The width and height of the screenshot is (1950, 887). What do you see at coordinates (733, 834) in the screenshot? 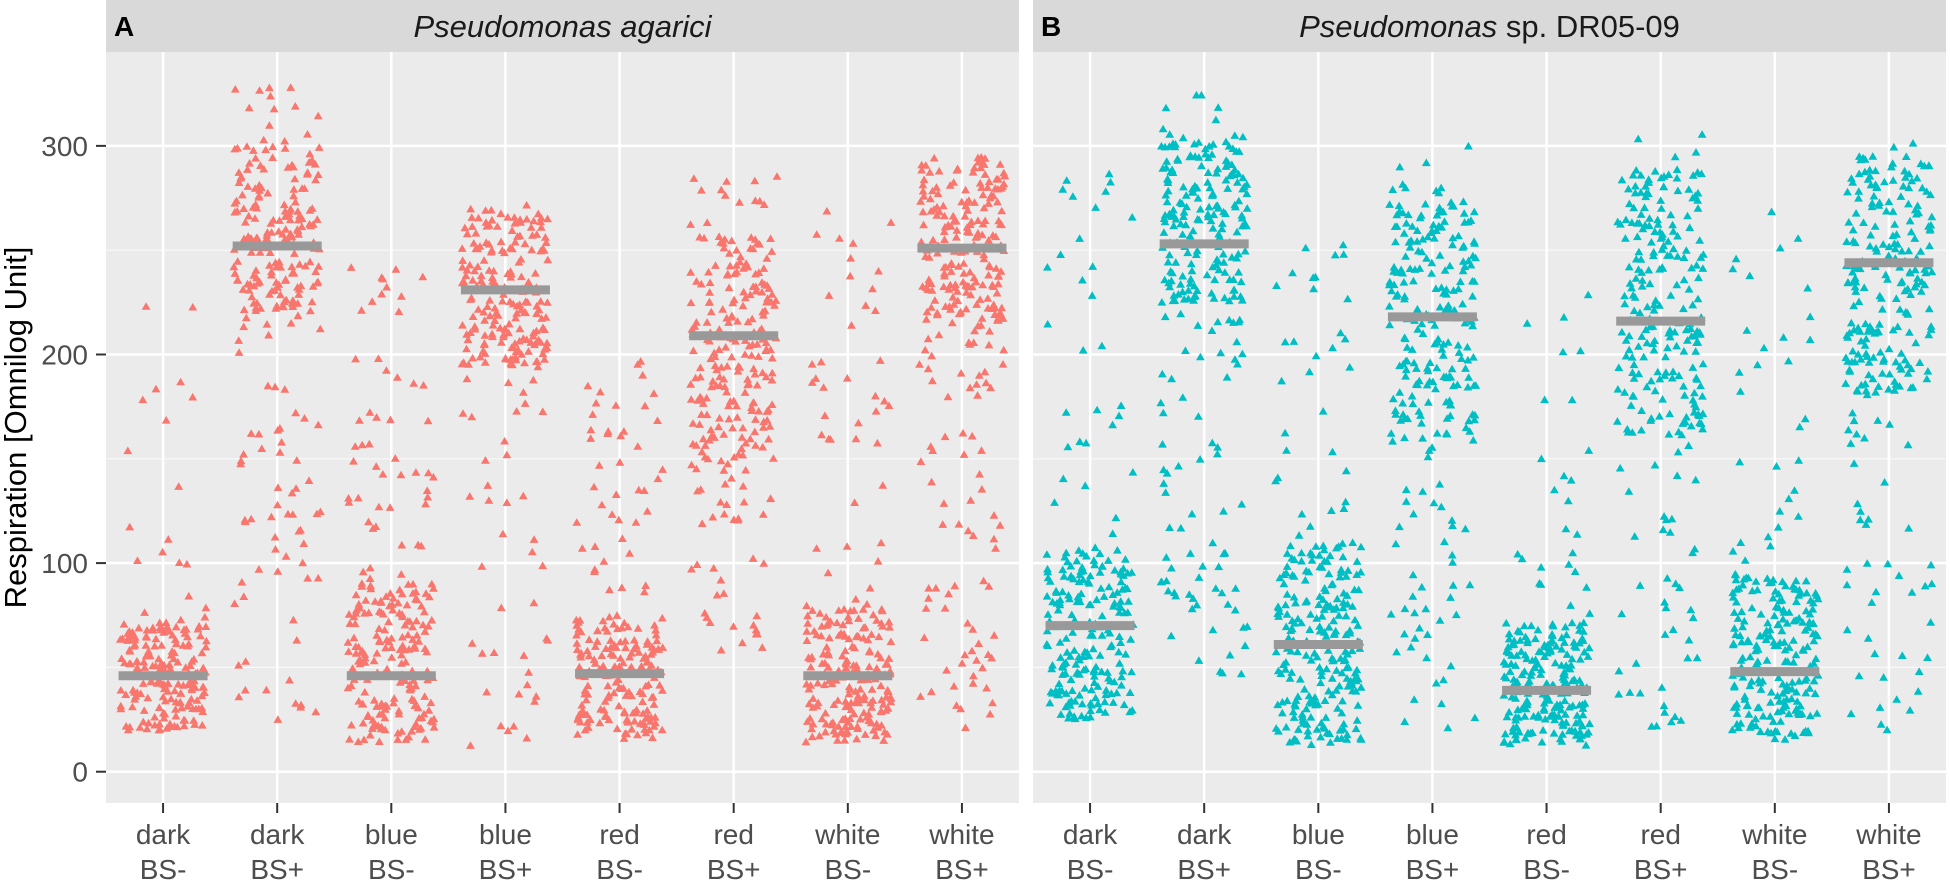
I see `x-tick-label-line: red` at bounding box center [733, 834].